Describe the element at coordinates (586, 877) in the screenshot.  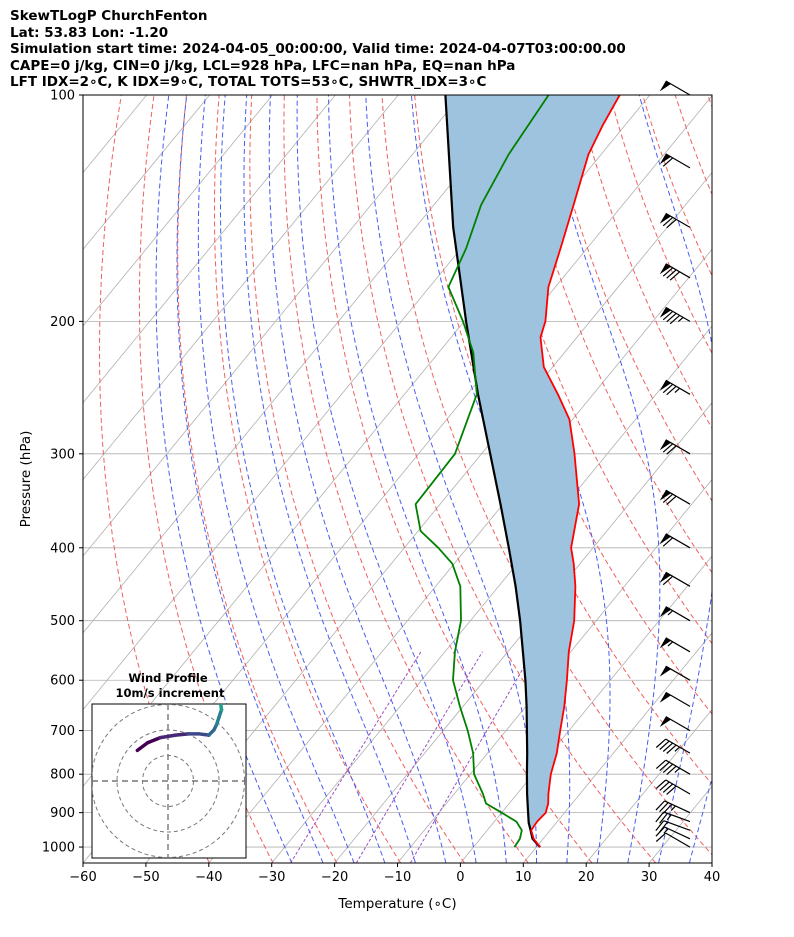
I see `x-tick-label: 20` at that location.